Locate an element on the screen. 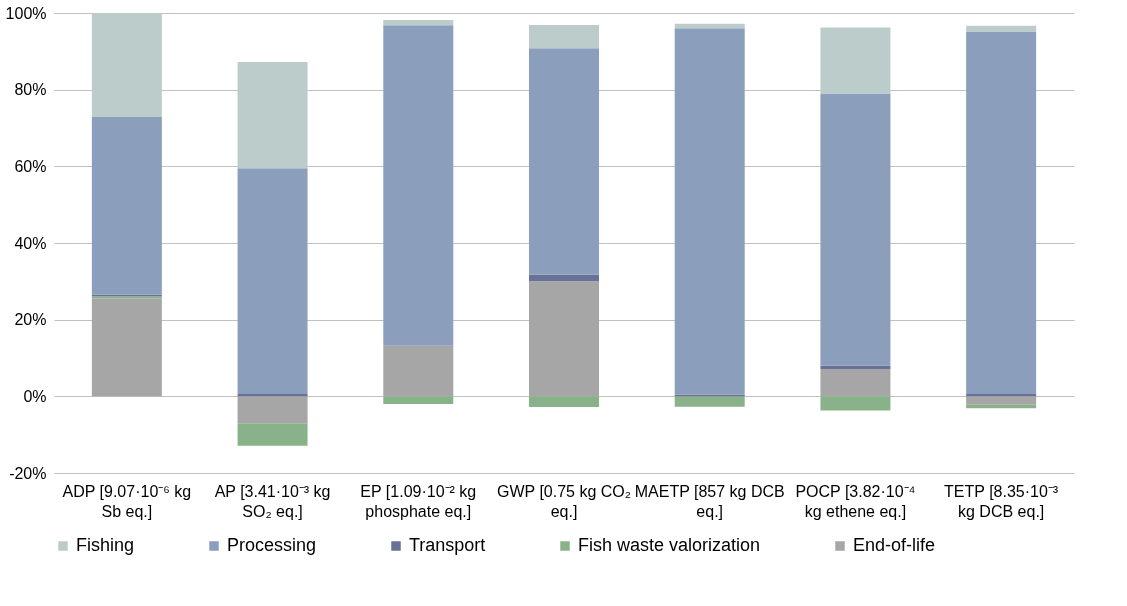 This screenshot has width=1127, height=606. y-tick-label: -20% is located at coordinates (28, 473).